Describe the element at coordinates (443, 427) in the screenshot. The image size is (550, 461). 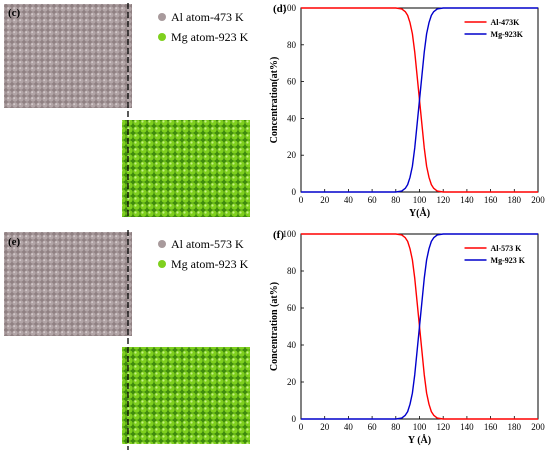
I see `x-tick-label-f-6: 120` at that location.